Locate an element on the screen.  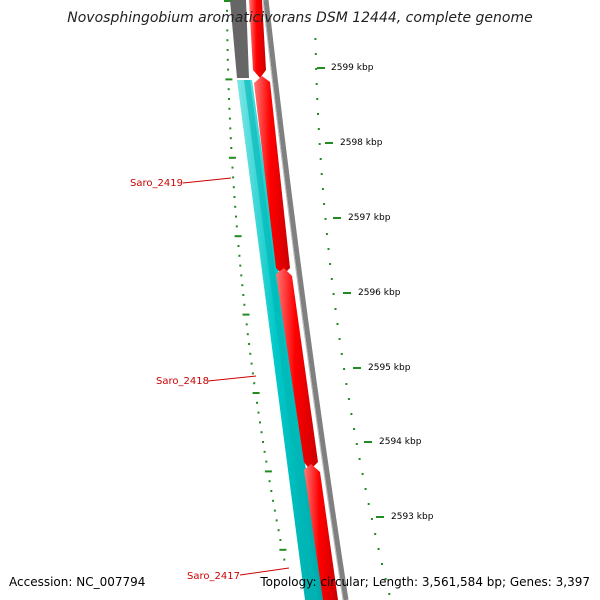
backbone-arc-highlight is located at coordinates (303, 300).